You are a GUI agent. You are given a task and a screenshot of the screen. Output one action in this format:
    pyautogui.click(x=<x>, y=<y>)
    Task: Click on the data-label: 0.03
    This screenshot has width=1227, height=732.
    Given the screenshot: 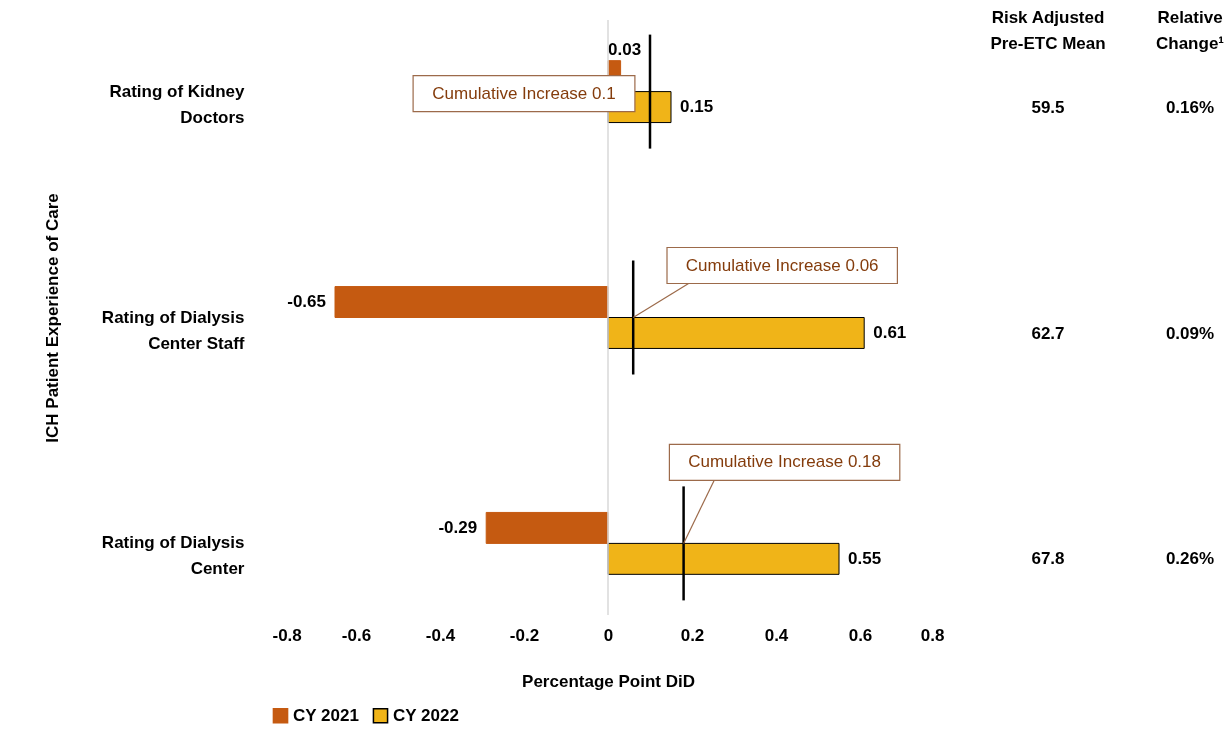 What is the action you would take?
    pyautogui.click(x=625, y=50)
    